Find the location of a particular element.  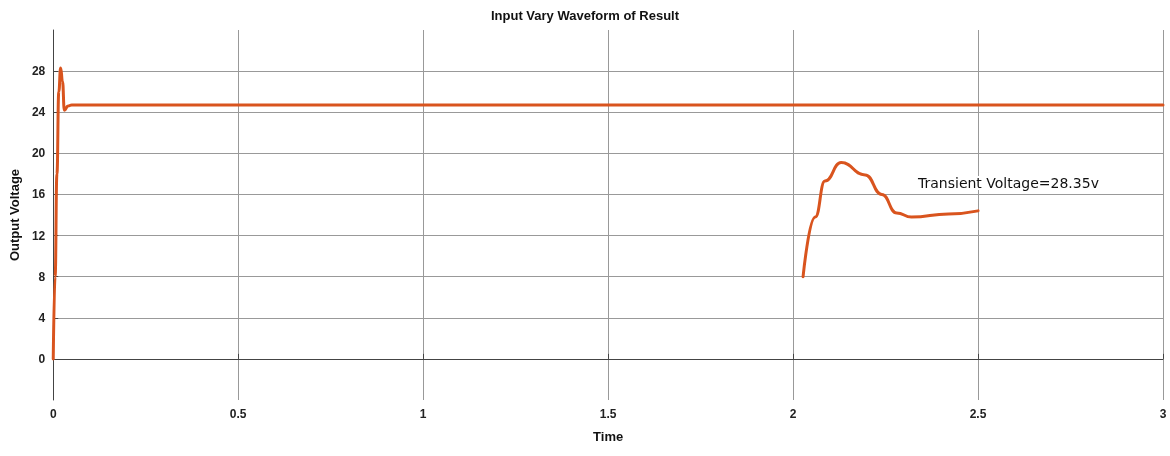

x-tick-label: 1.5 is located at coordinates (608, 414).